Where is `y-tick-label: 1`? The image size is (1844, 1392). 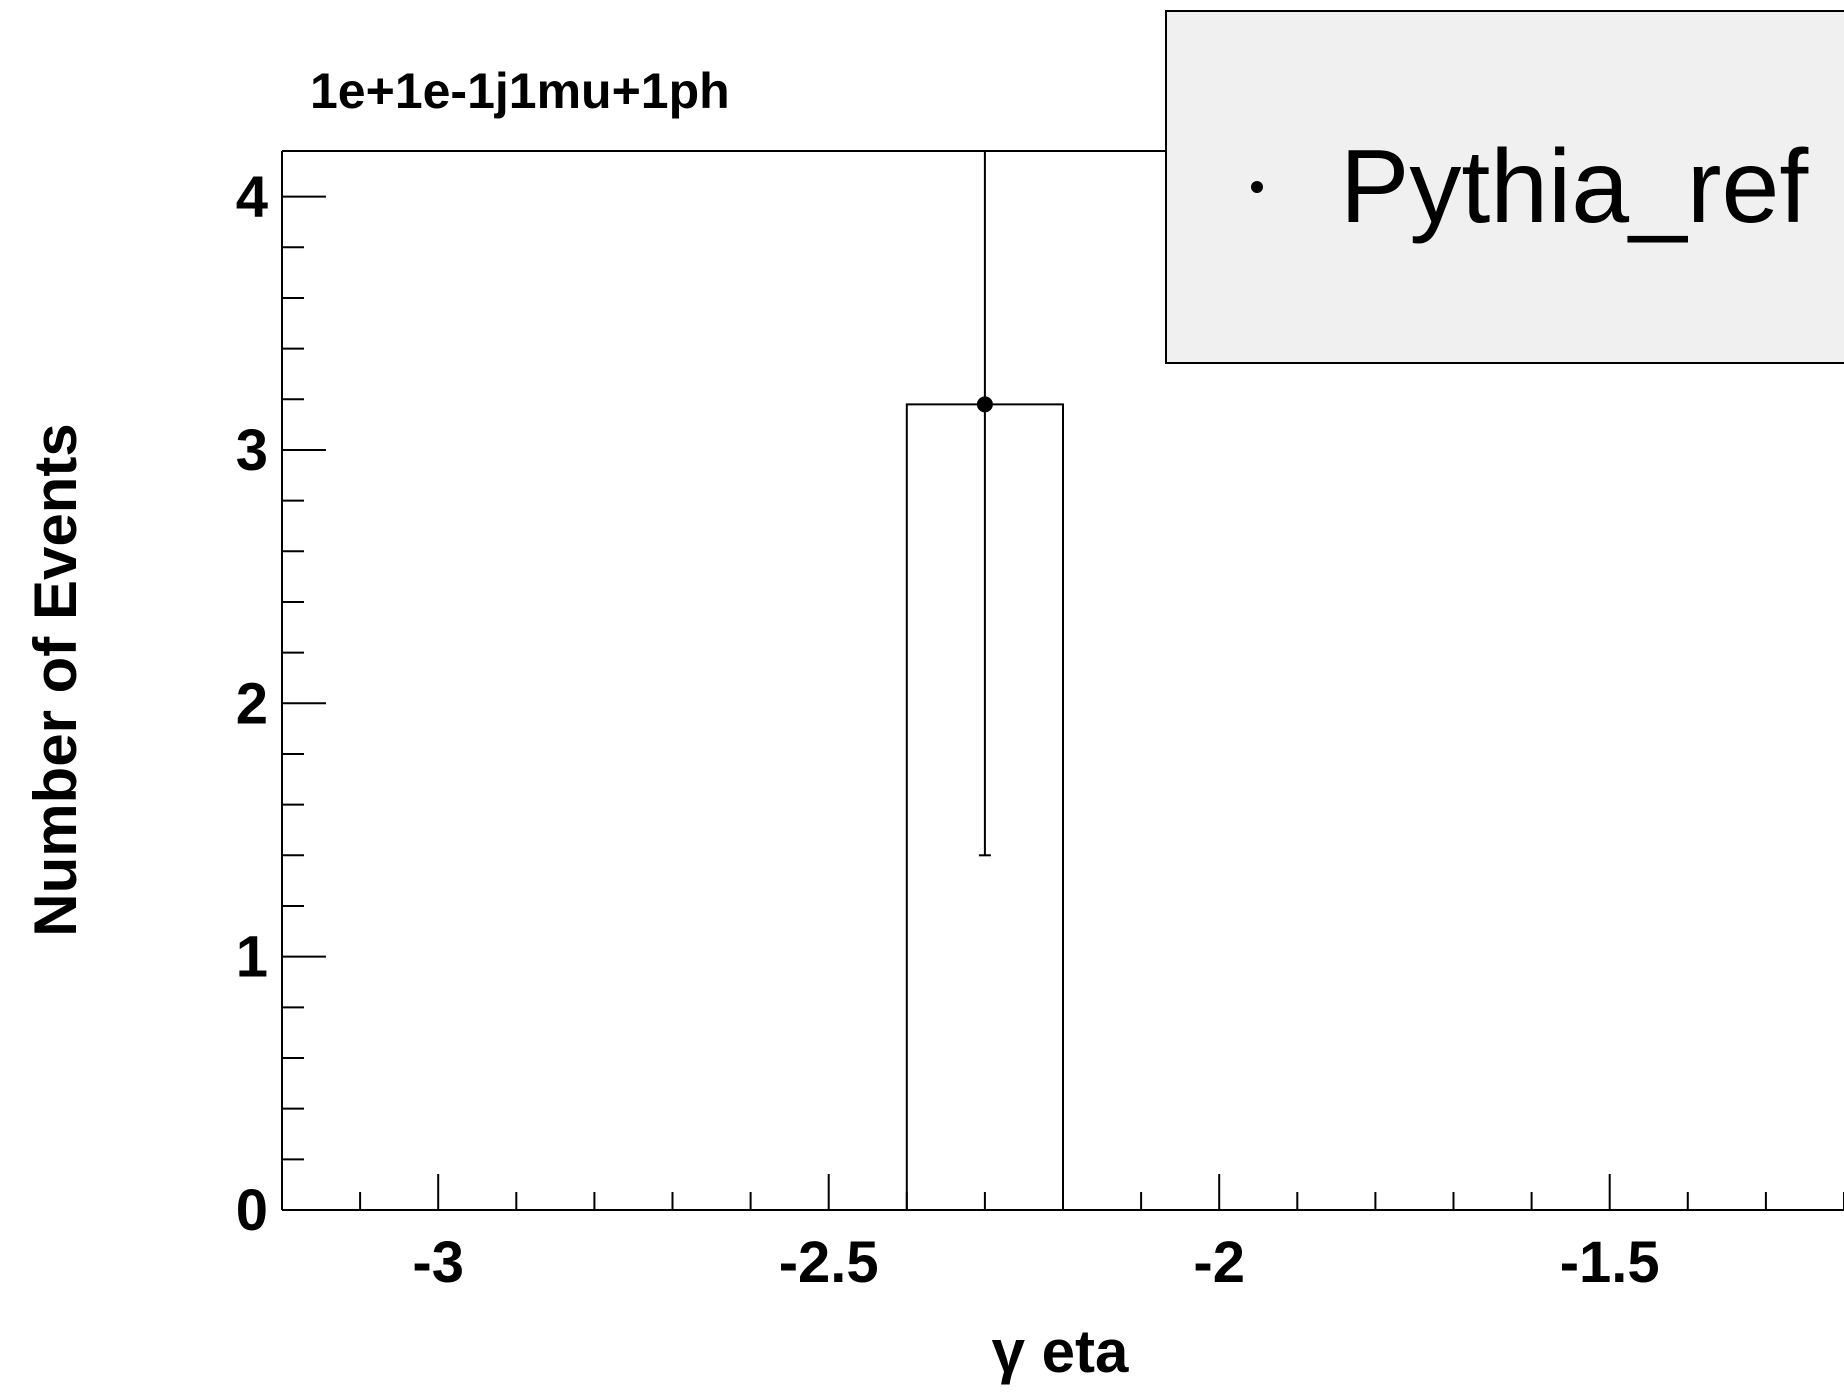
y-tick-label: 1 is located at coordinates (252, 957).